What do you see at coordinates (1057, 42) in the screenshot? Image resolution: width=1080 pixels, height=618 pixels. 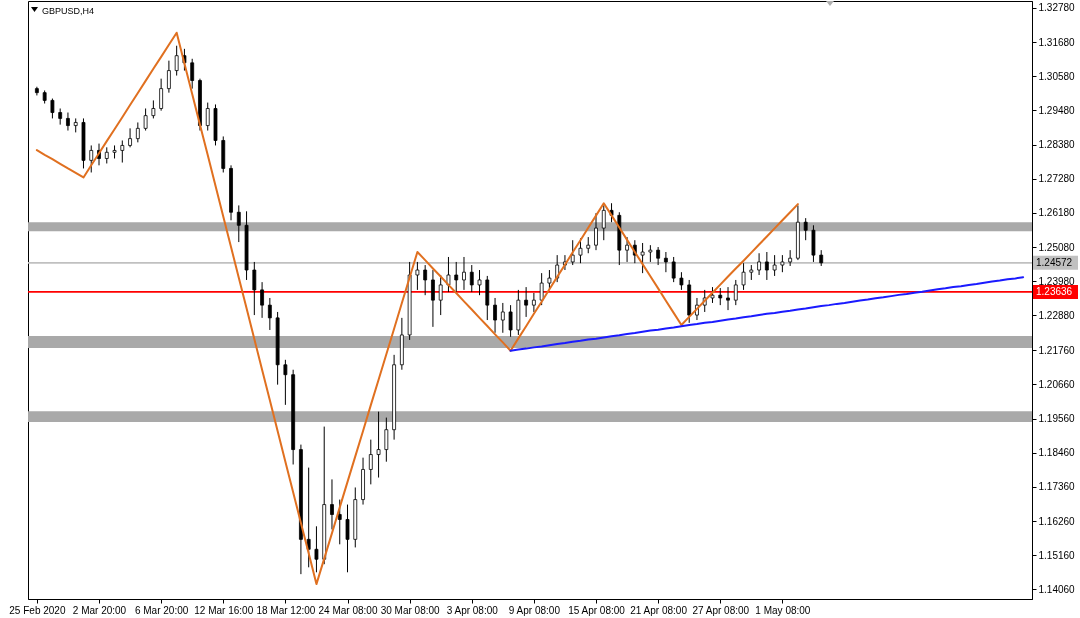 I see `y-tick-label: 1.31680` at bounding box center [1057, 42].